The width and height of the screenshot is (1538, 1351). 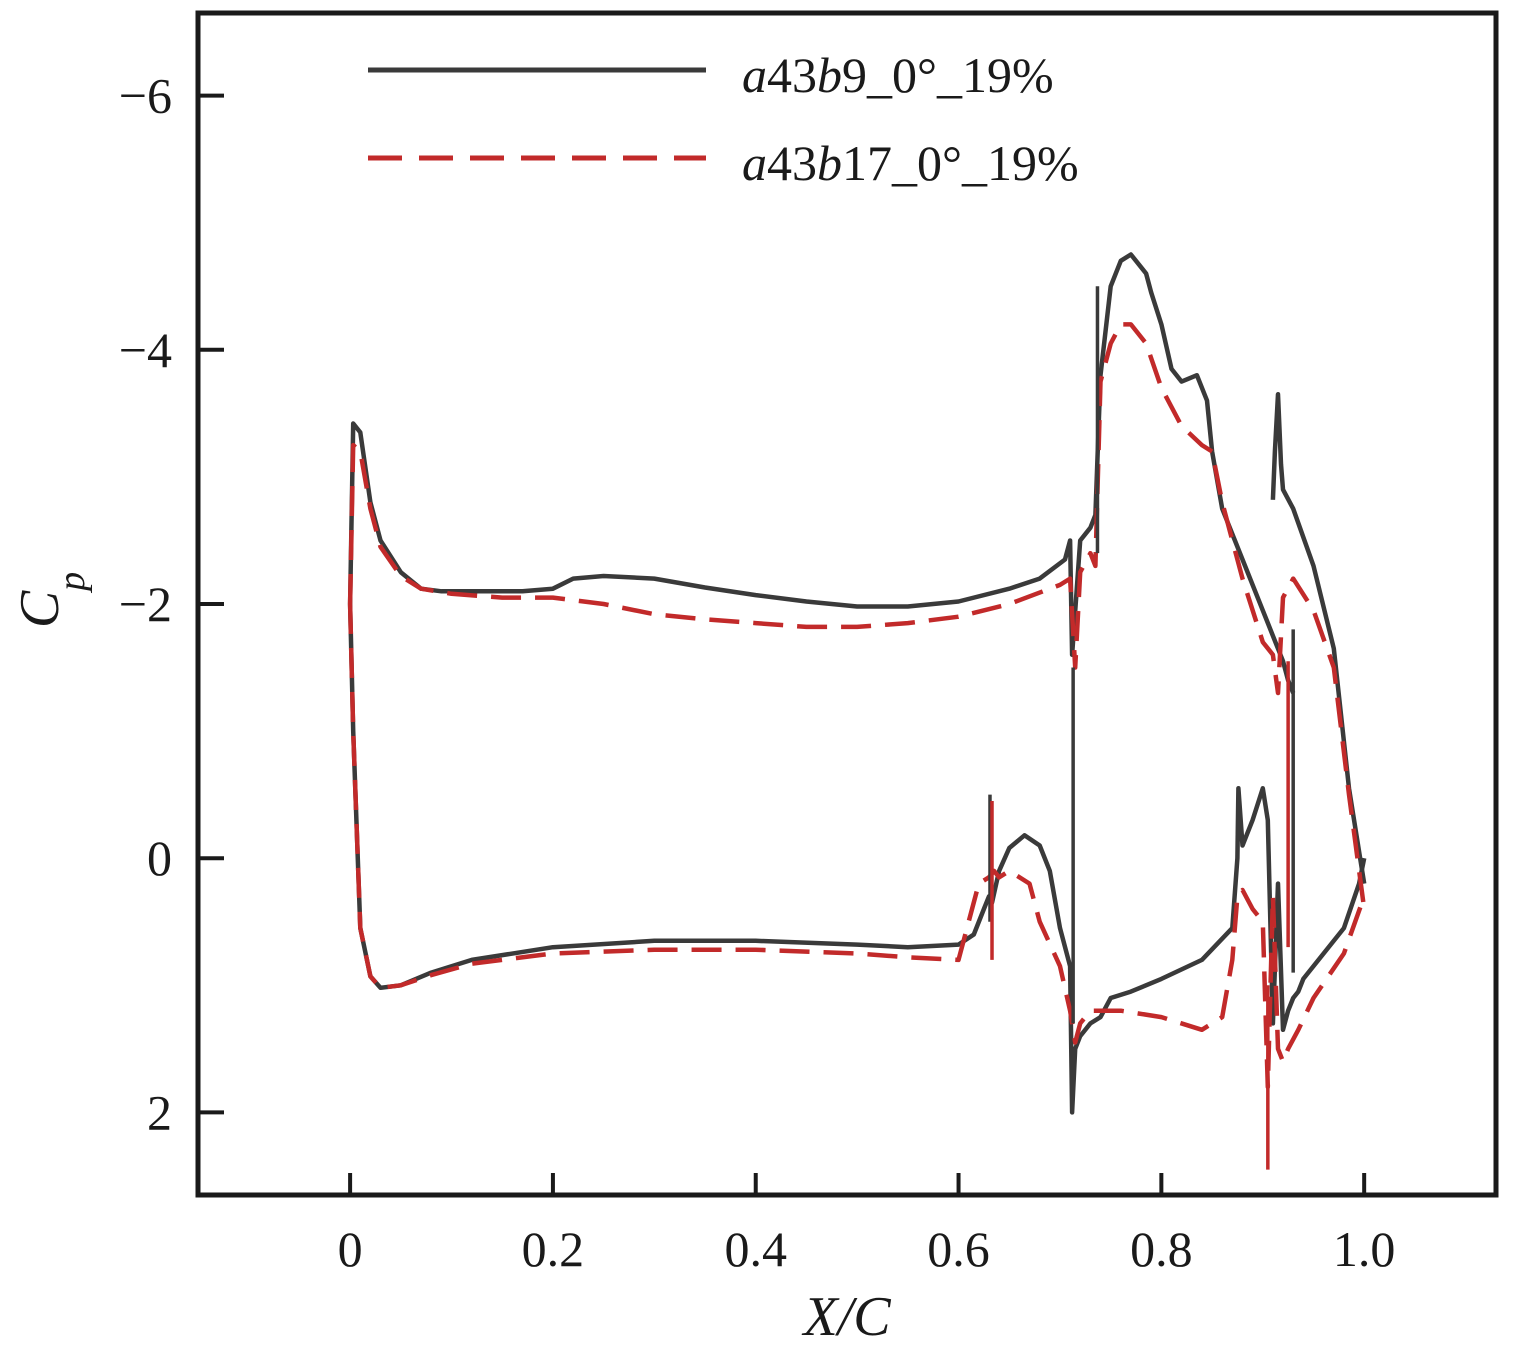 I want to click on y-tick-label: 2, so click(x=159, y=1112).